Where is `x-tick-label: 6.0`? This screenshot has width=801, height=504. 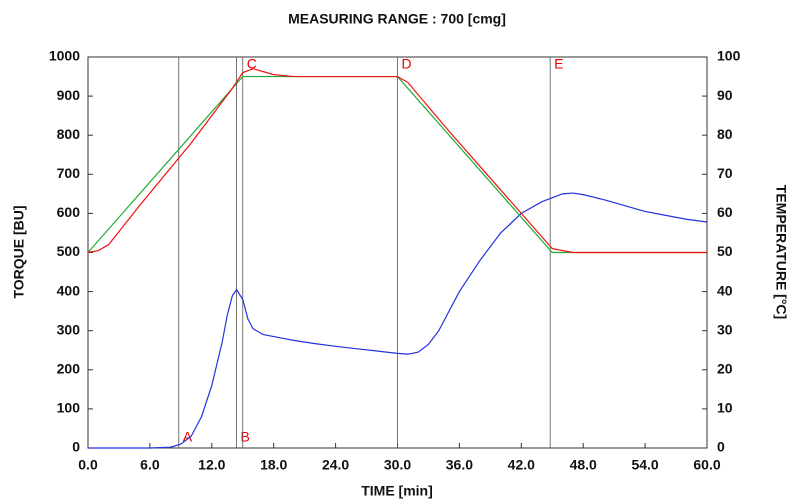
x-tick-label: 6.0 is located at coordinates (150, 465).